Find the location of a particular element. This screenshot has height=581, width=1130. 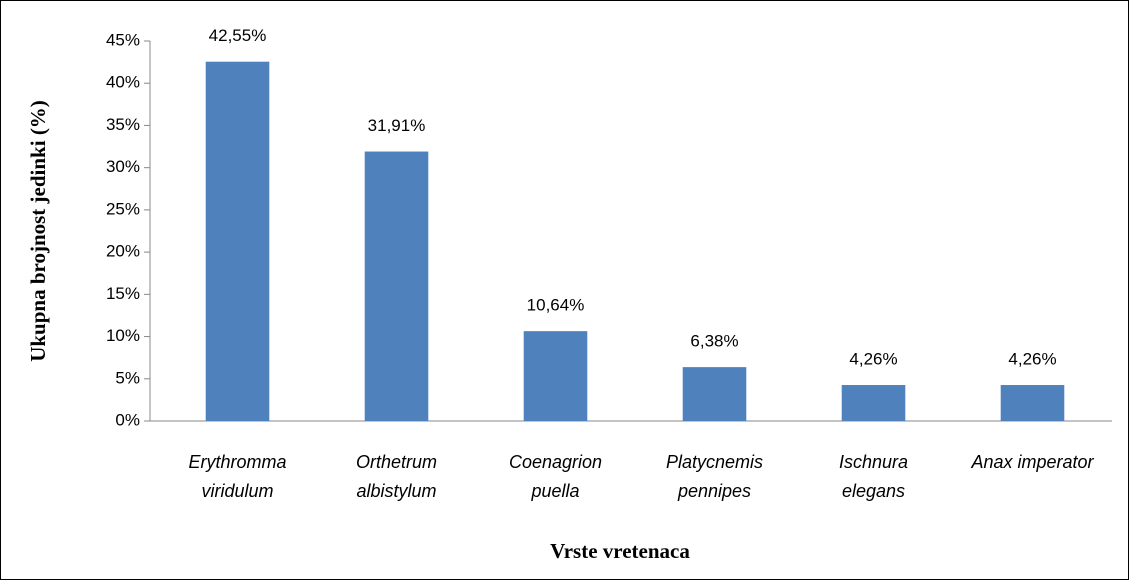

data-label: 31,91% is located at coordinates (397, 125).